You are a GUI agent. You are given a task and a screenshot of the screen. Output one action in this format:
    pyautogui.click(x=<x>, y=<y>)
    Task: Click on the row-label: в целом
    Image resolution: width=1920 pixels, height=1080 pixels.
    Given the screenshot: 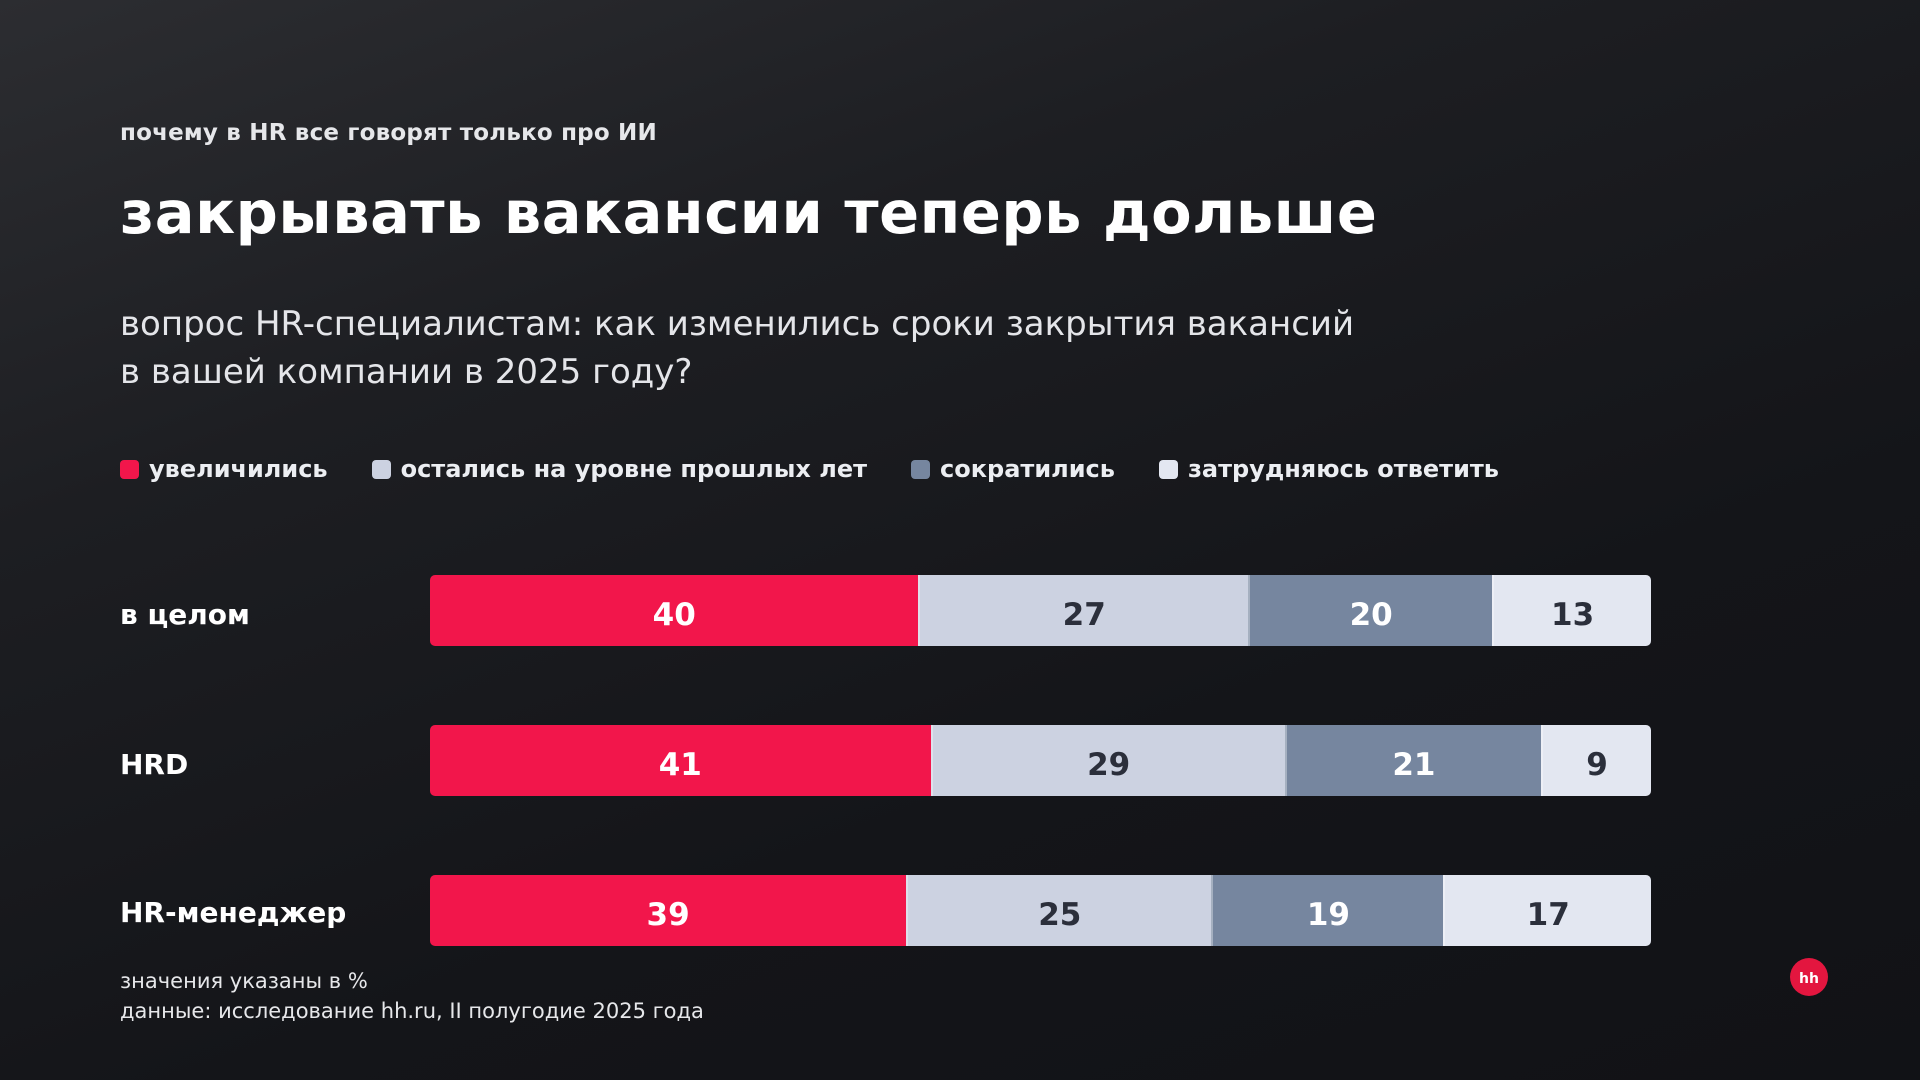 What is the action you would take?
    pyautogui.click(x=185, y=614)
    